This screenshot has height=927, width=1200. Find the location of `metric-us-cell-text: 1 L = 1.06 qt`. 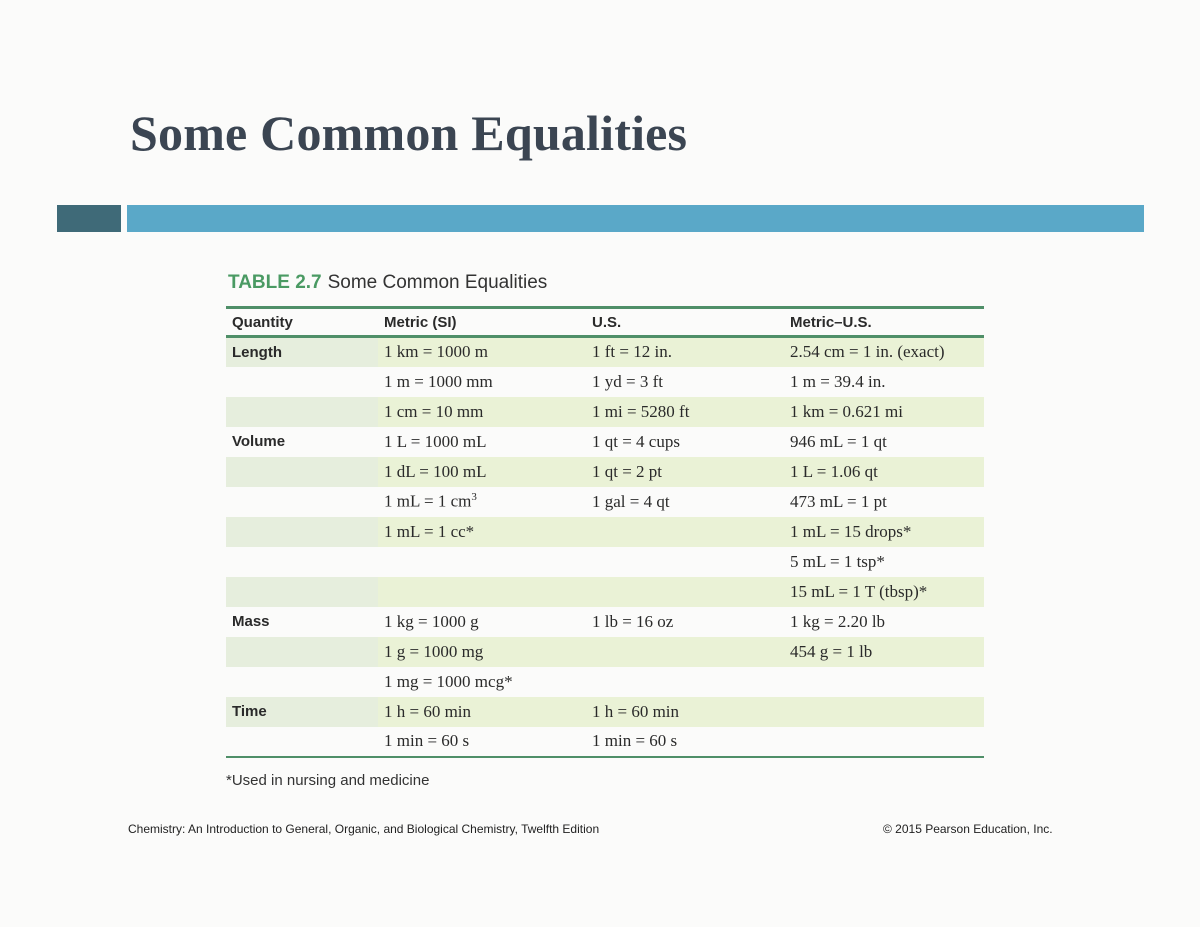

metric-us-cell-text: 1 L = 1.06 qt is located at coordinates (834, 471).